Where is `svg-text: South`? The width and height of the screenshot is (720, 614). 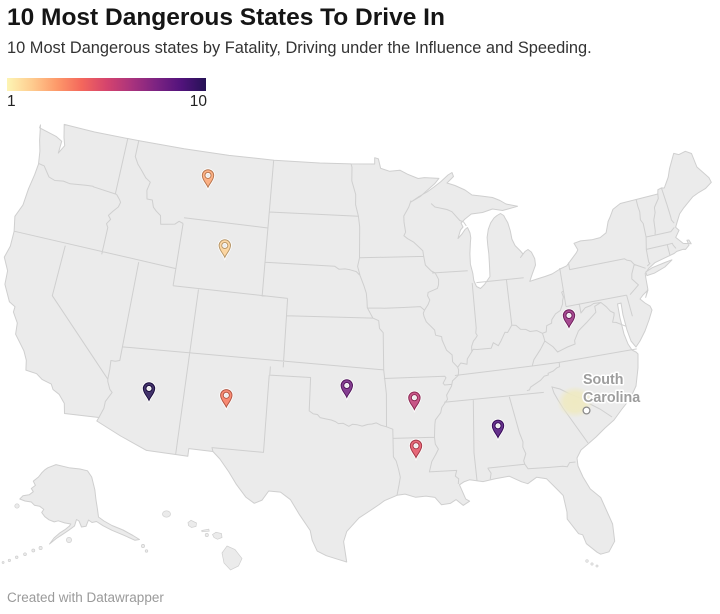
svg-text: South is located at coordinates (603, 380).